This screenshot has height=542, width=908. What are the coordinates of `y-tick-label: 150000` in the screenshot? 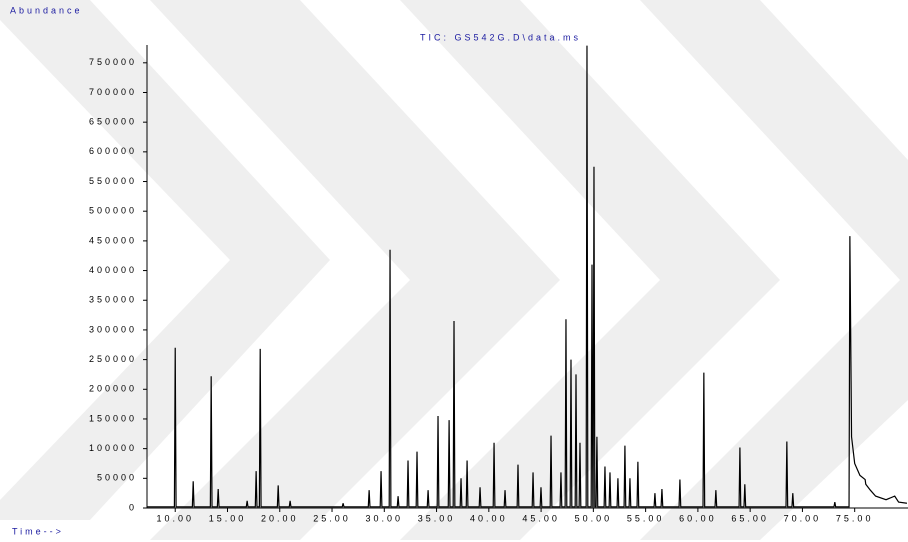 It's located at (113, 418).